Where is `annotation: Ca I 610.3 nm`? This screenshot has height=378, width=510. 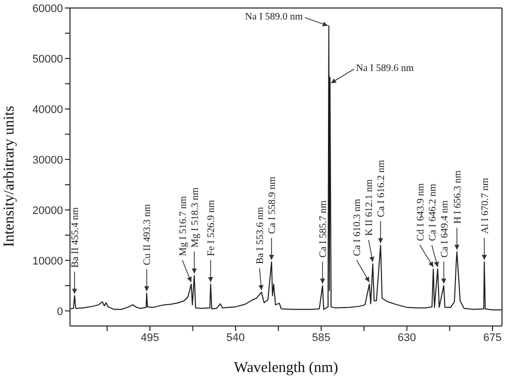 annotation: Ca I 610.3 nm is located at coordinates (358, 227).